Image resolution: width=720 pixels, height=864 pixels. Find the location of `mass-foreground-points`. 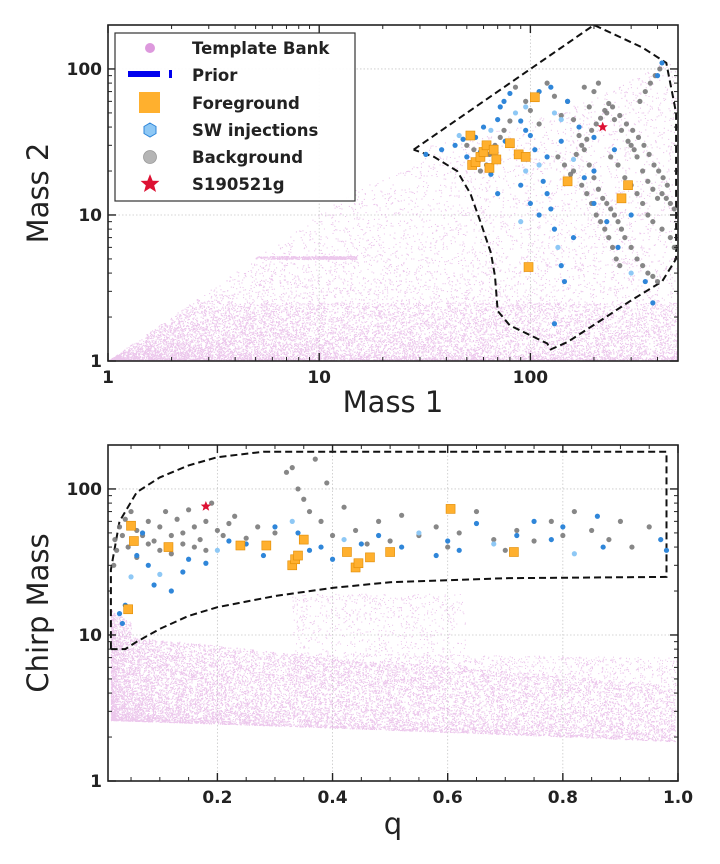

mass-foreground-points is located at coordinates (549, 182).